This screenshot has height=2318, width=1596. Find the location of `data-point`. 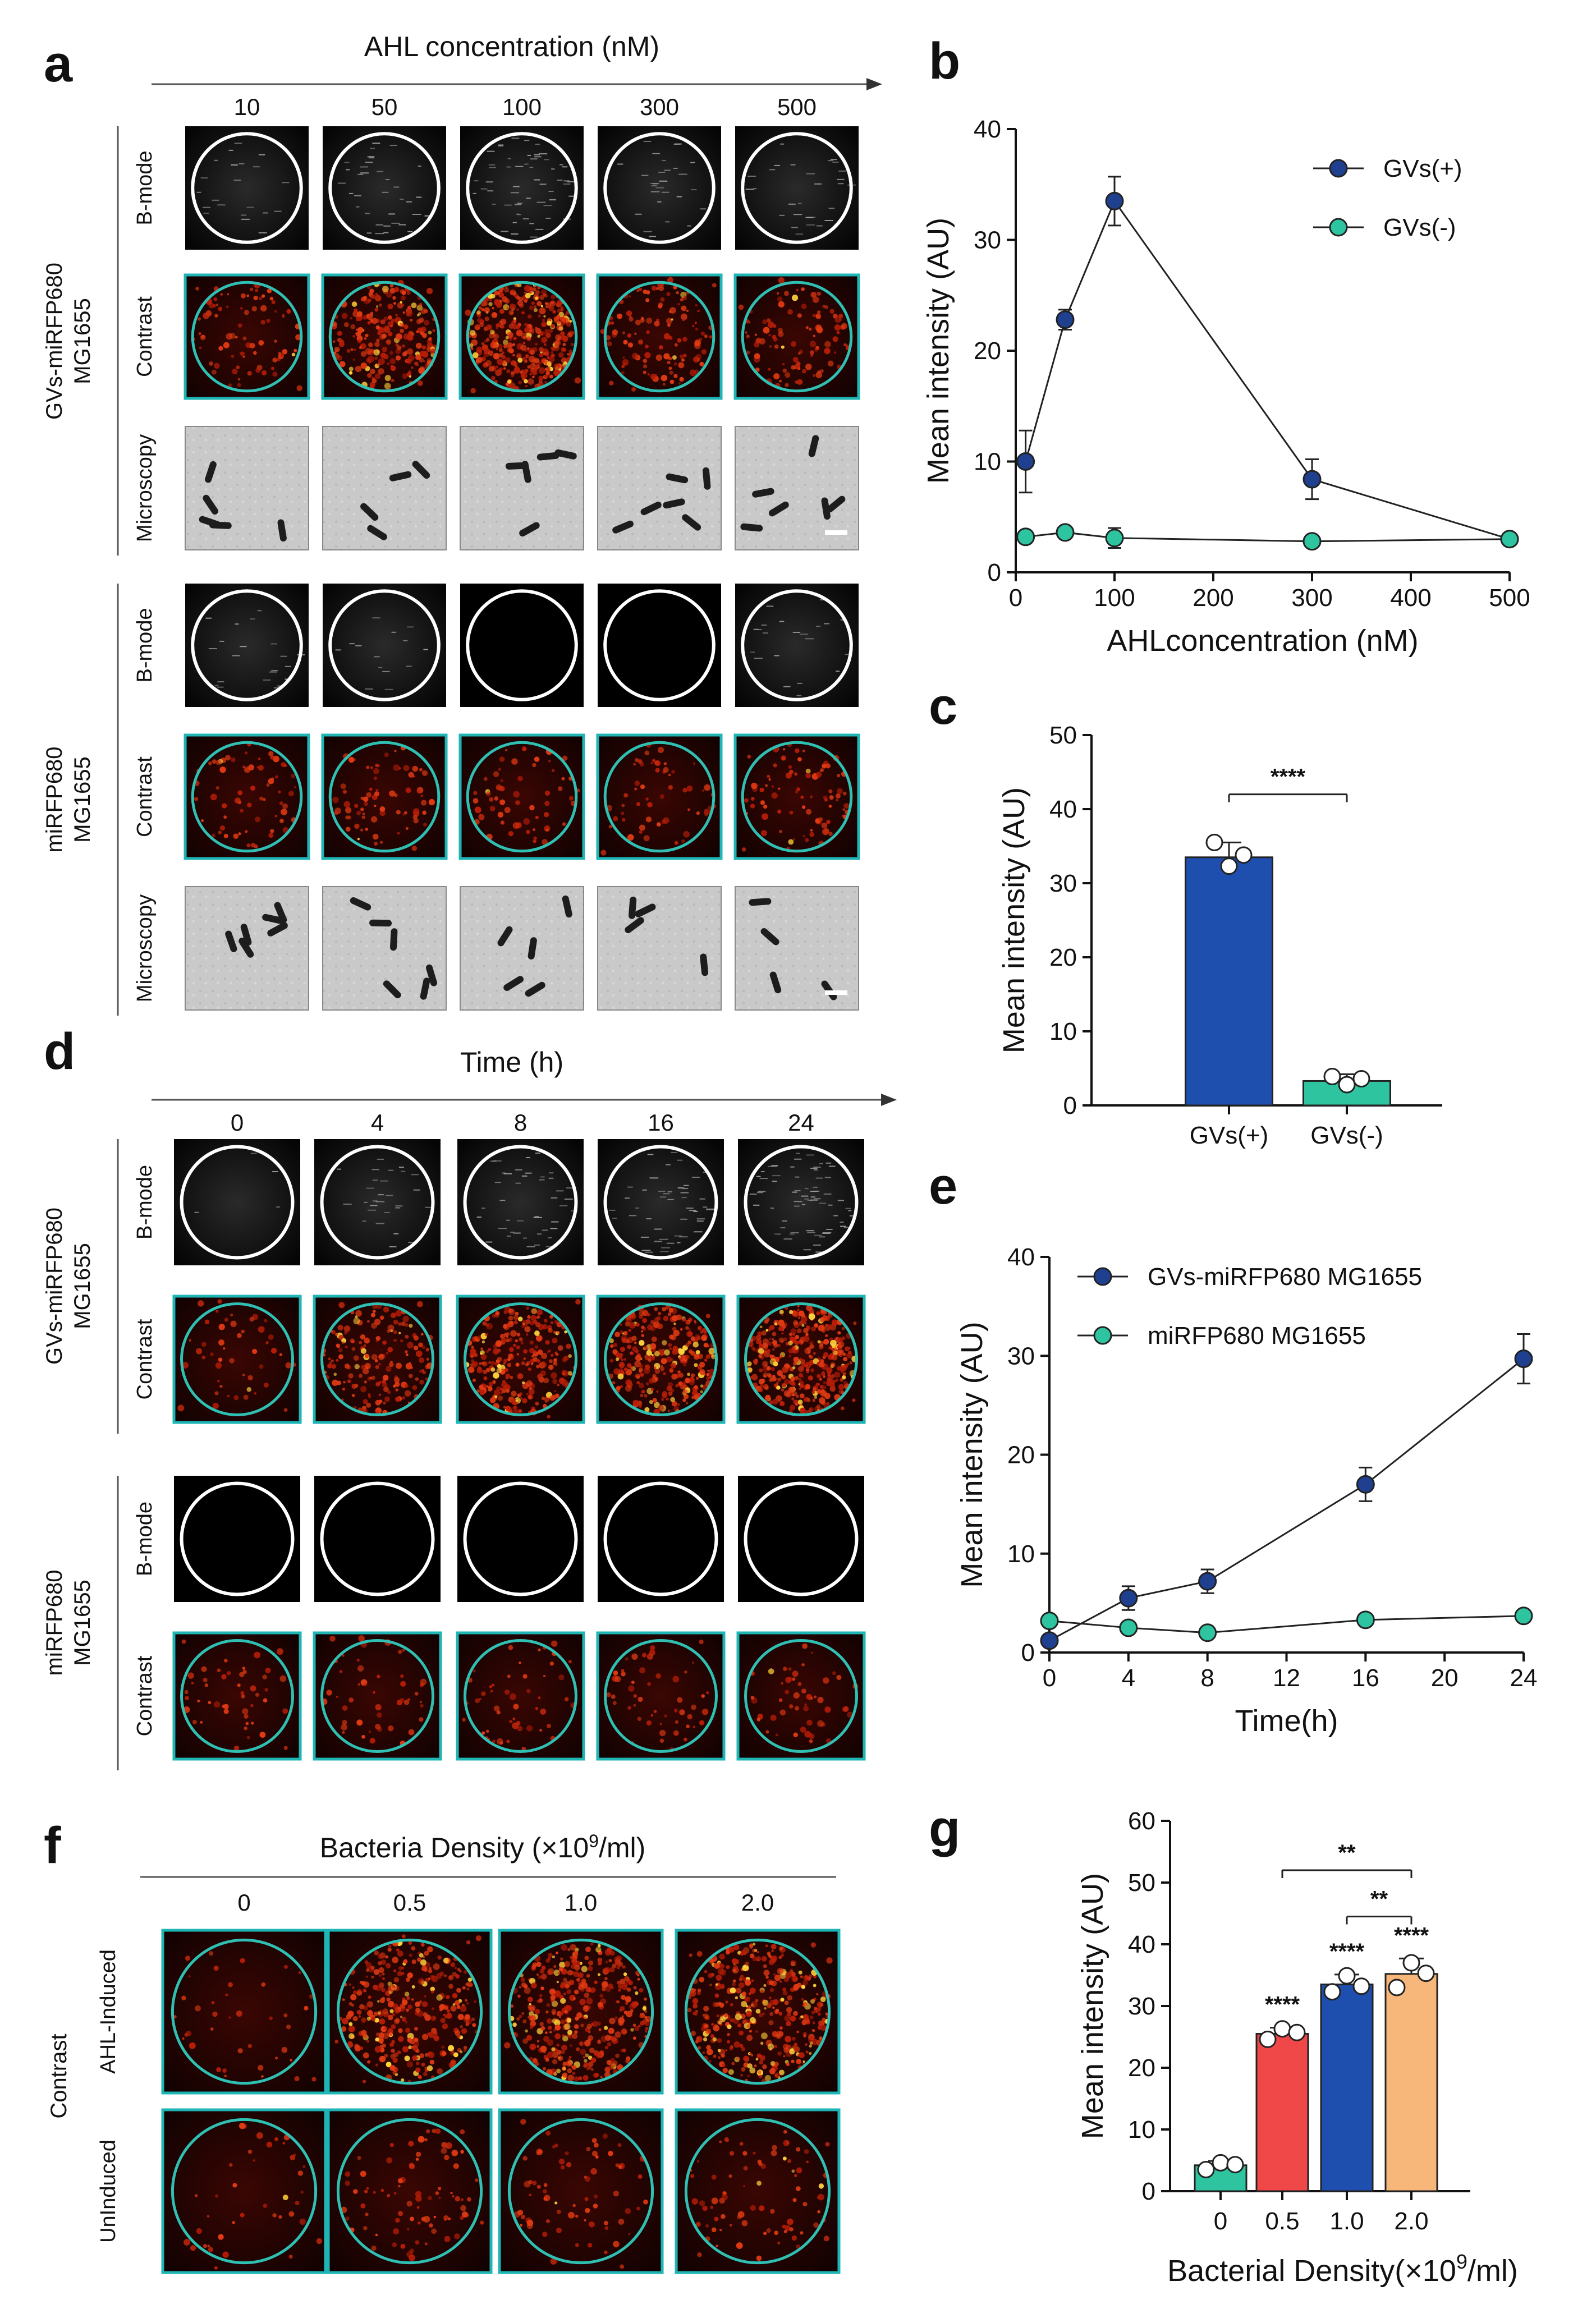

data-point is located at coordinates (1065, 532).